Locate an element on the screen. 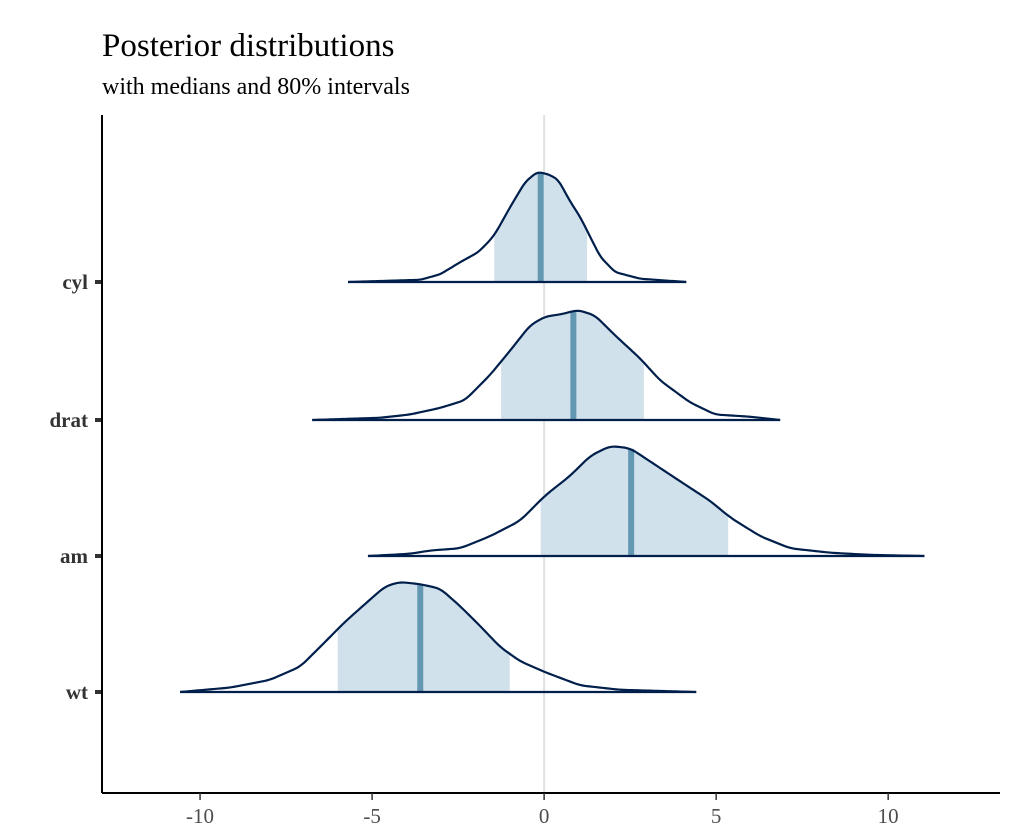 The image size is (1024, 832). density-curve-cyl is located at coordinates (517, 227).